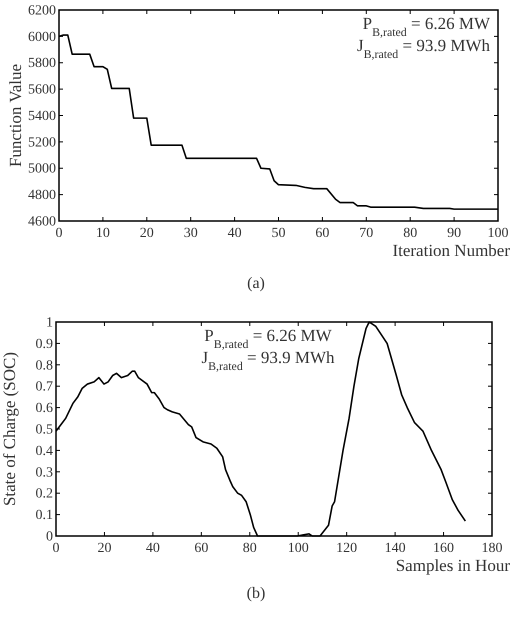 This screenshot has width=512, height=619. Describe the element at coordinates (395, 548) in the screenshot. I see `x-tick-label: 140` at that location.